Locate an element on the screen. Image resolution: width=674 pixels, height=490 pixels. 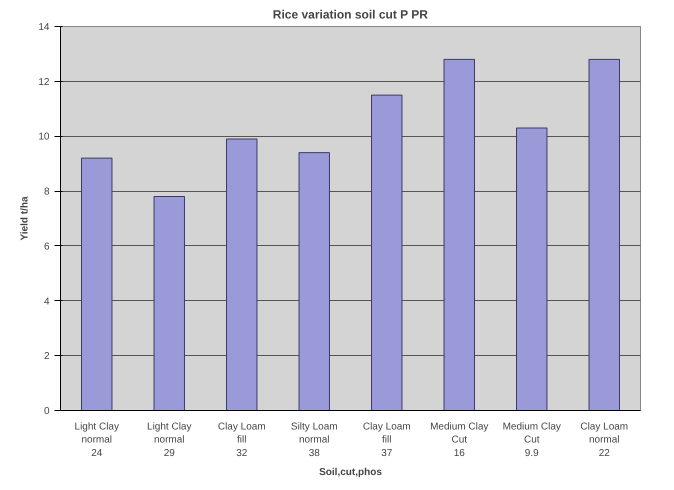
y-axis-title: Yield t/ha is located at coordinates (24, 218).